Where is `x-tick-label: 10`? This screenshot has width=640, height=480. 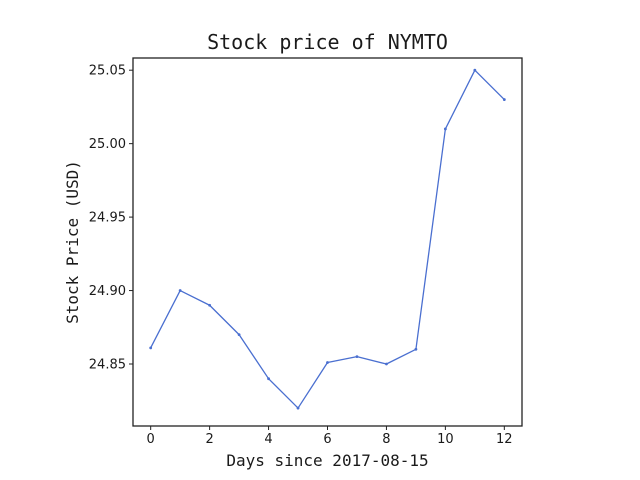 x-tick-label: 10 is located at coordinates (445, 439).